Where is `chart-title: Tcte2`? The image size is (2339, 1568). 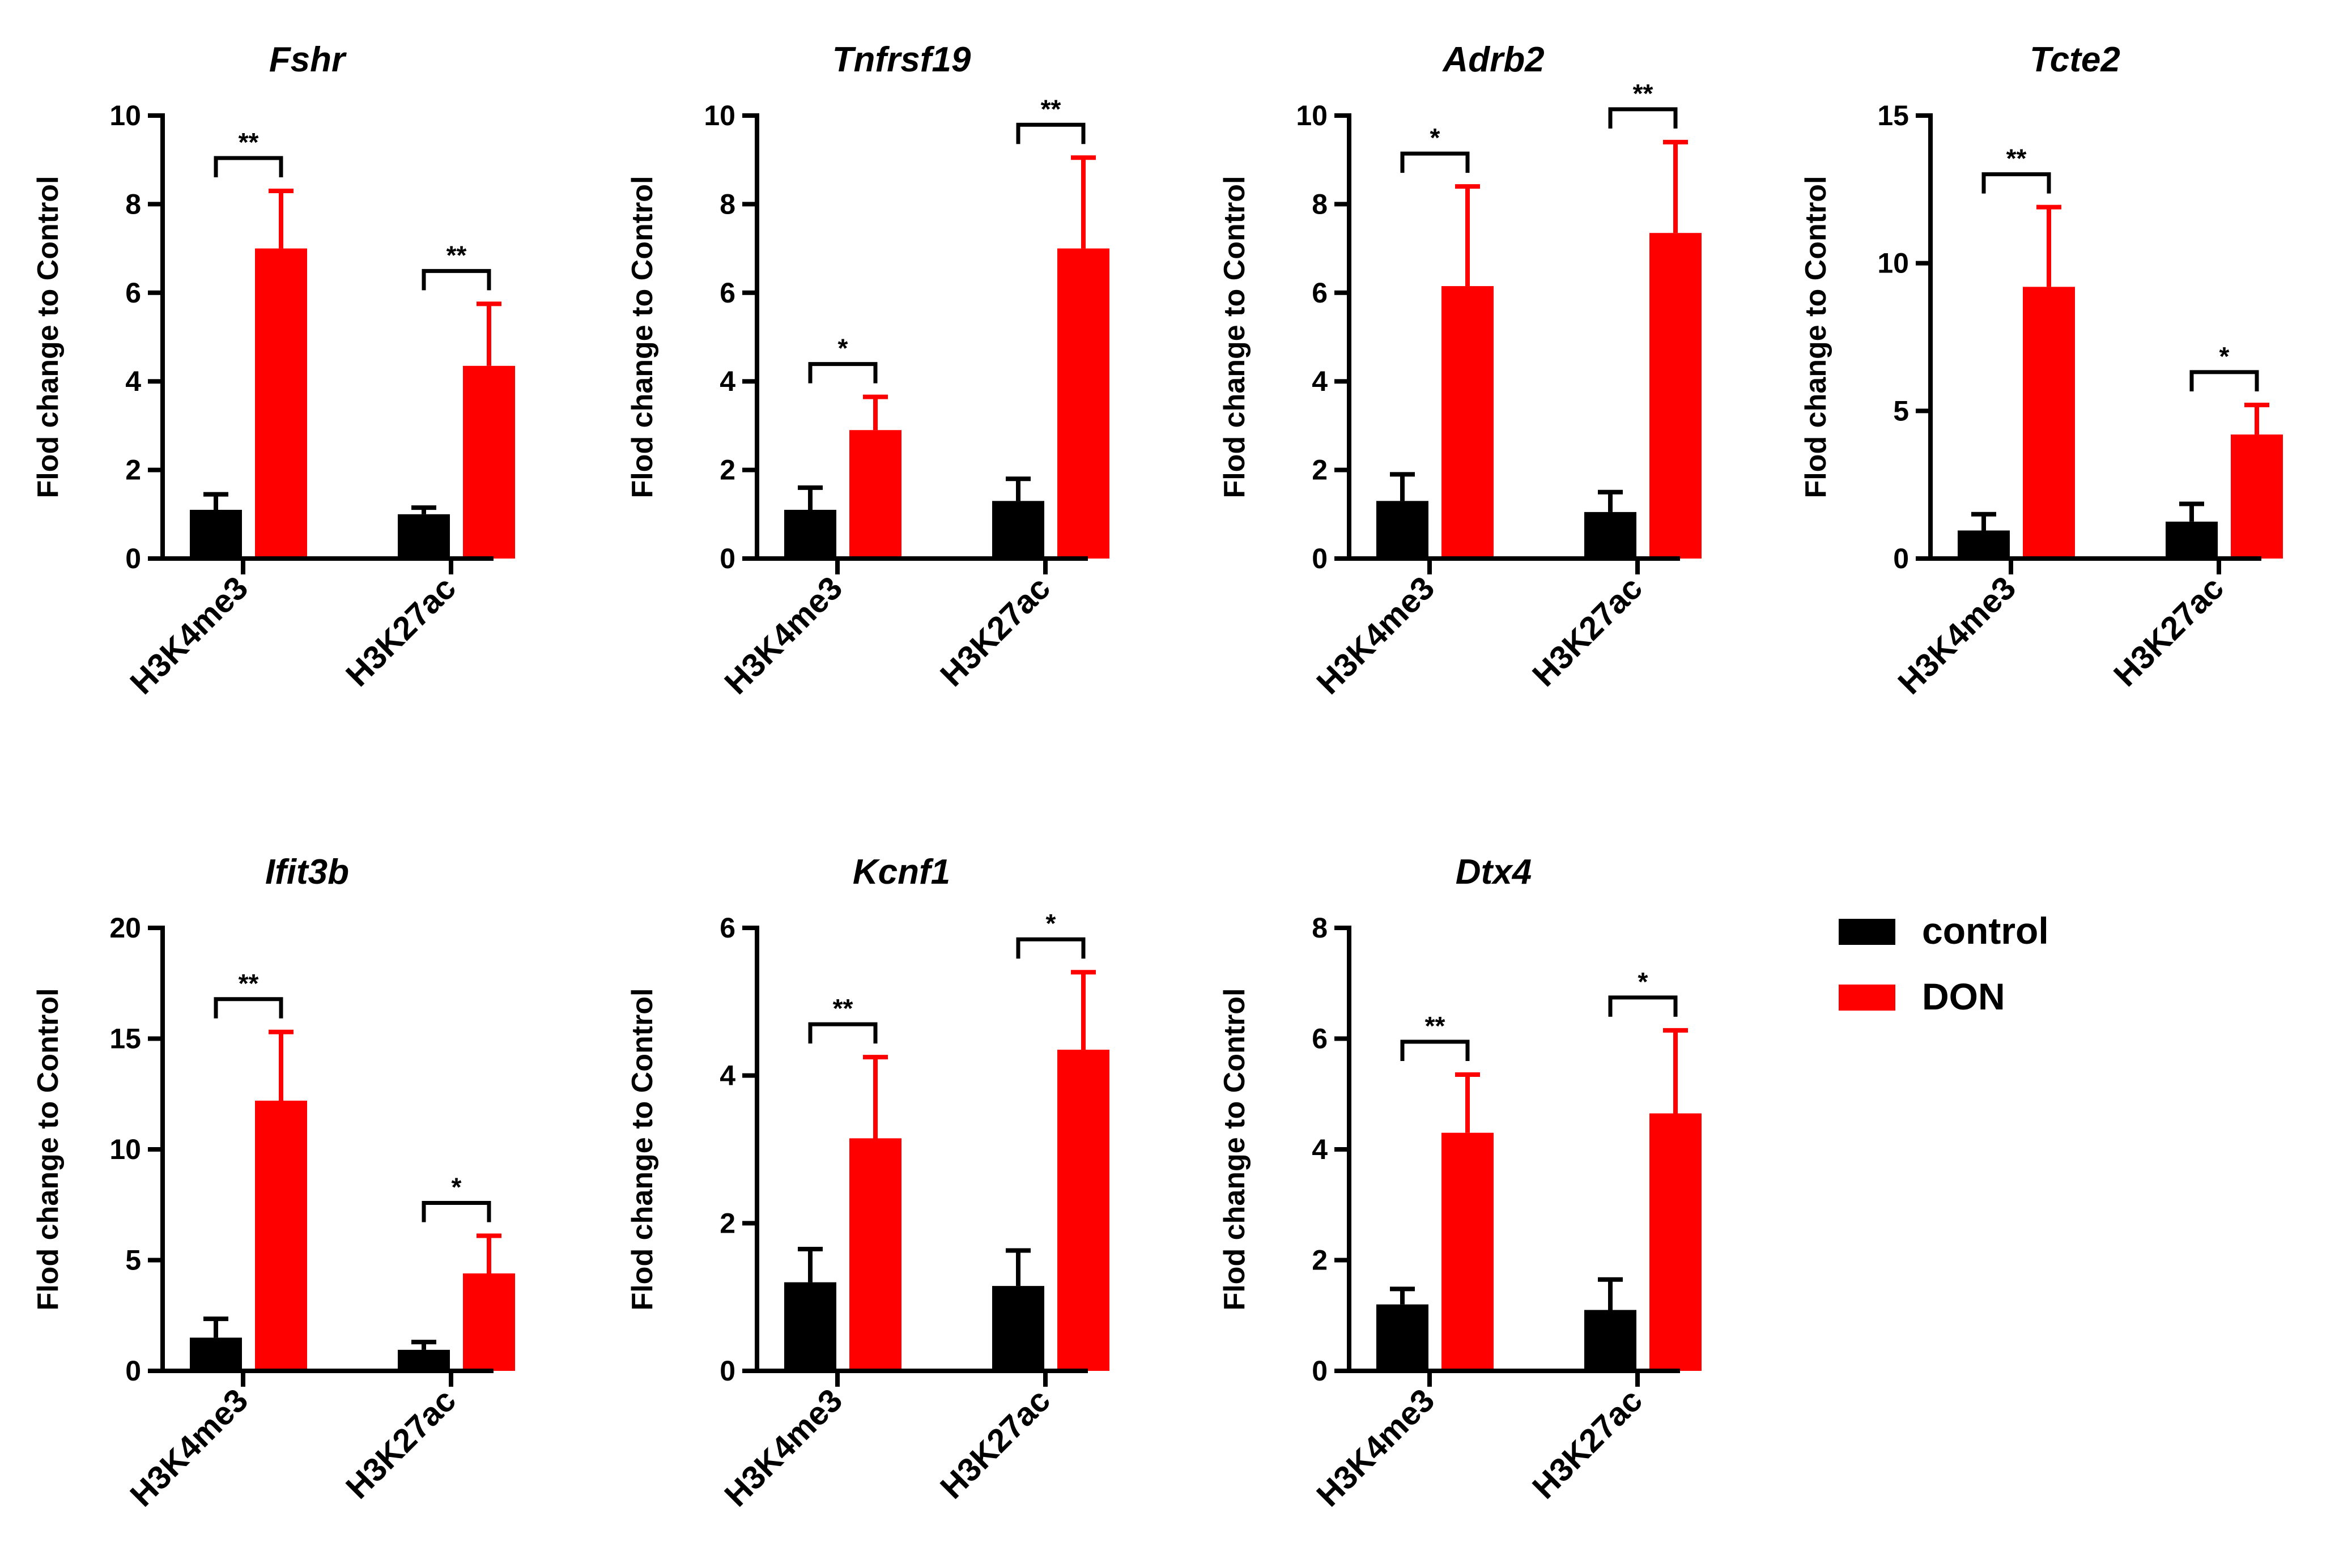
chart-title: Tcte2 is located at coordinates (2075, 60).